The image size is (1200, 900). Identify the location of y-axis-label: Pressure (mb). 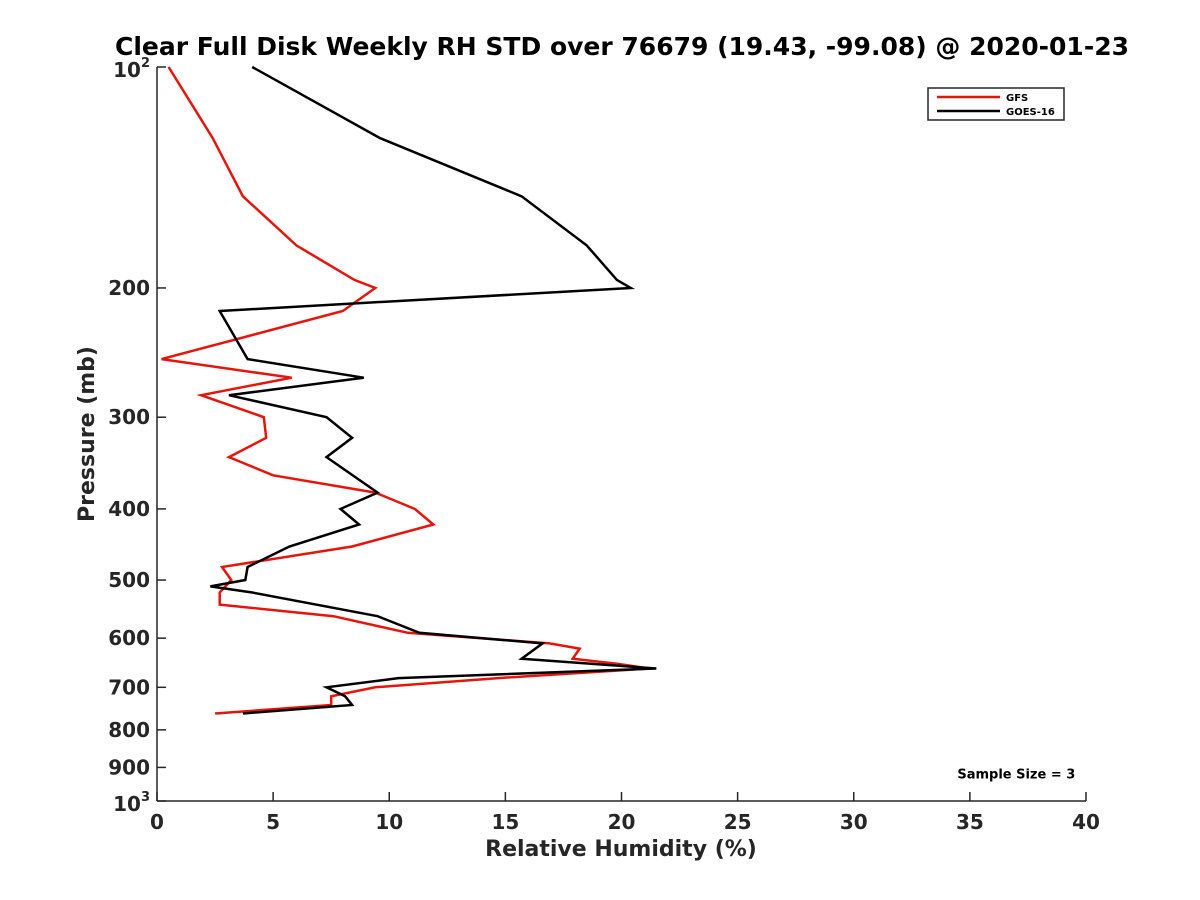
(87, 434).